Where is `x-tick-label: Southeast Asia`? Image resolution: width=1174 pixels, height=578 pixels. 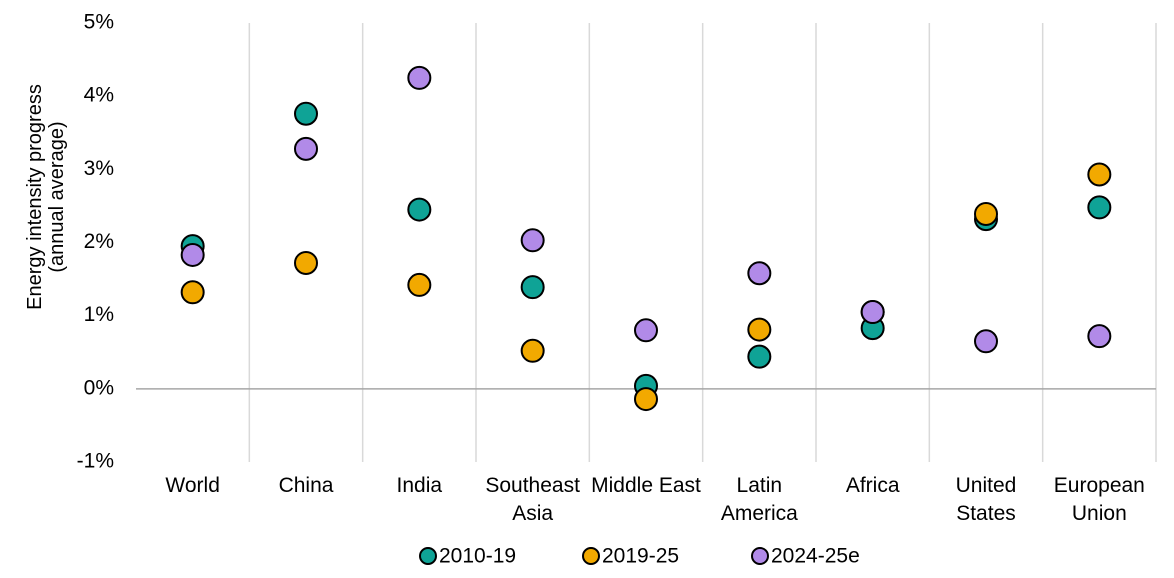
x-tick-label: Southeast Asia is located at coordinates (532, 499).